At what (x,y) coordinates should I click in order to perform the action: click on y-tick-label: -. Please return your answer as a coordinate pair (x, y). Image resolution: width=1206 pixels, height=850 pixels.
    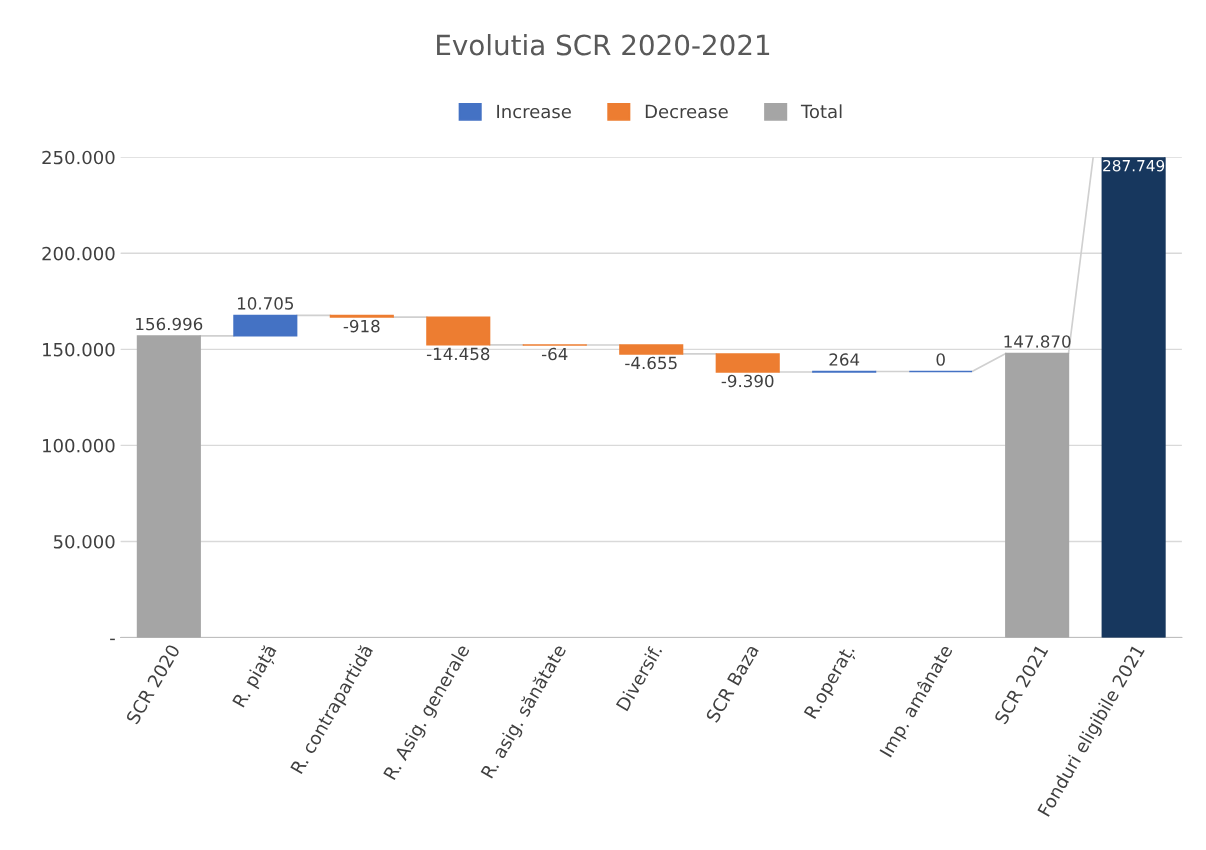
    Looking at the image, I should click on (112, 639).